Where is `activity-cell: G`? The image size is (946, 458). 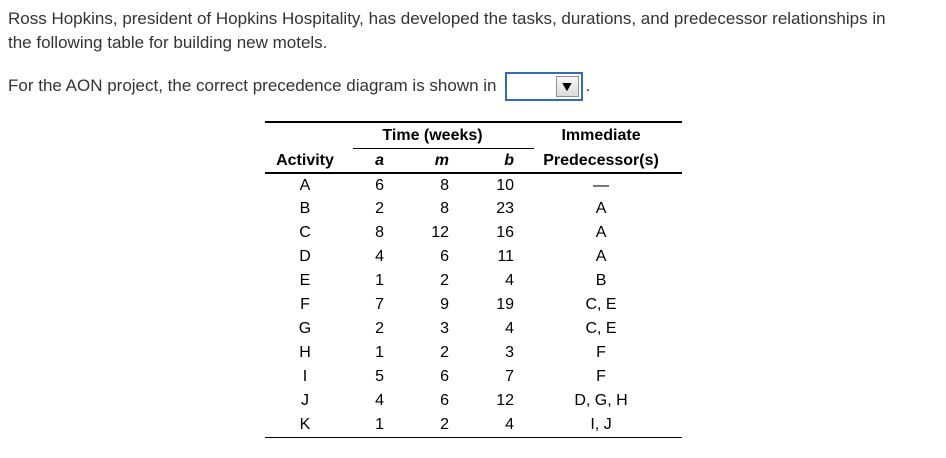 activity-cell: G is located at coordinates (305, 328).